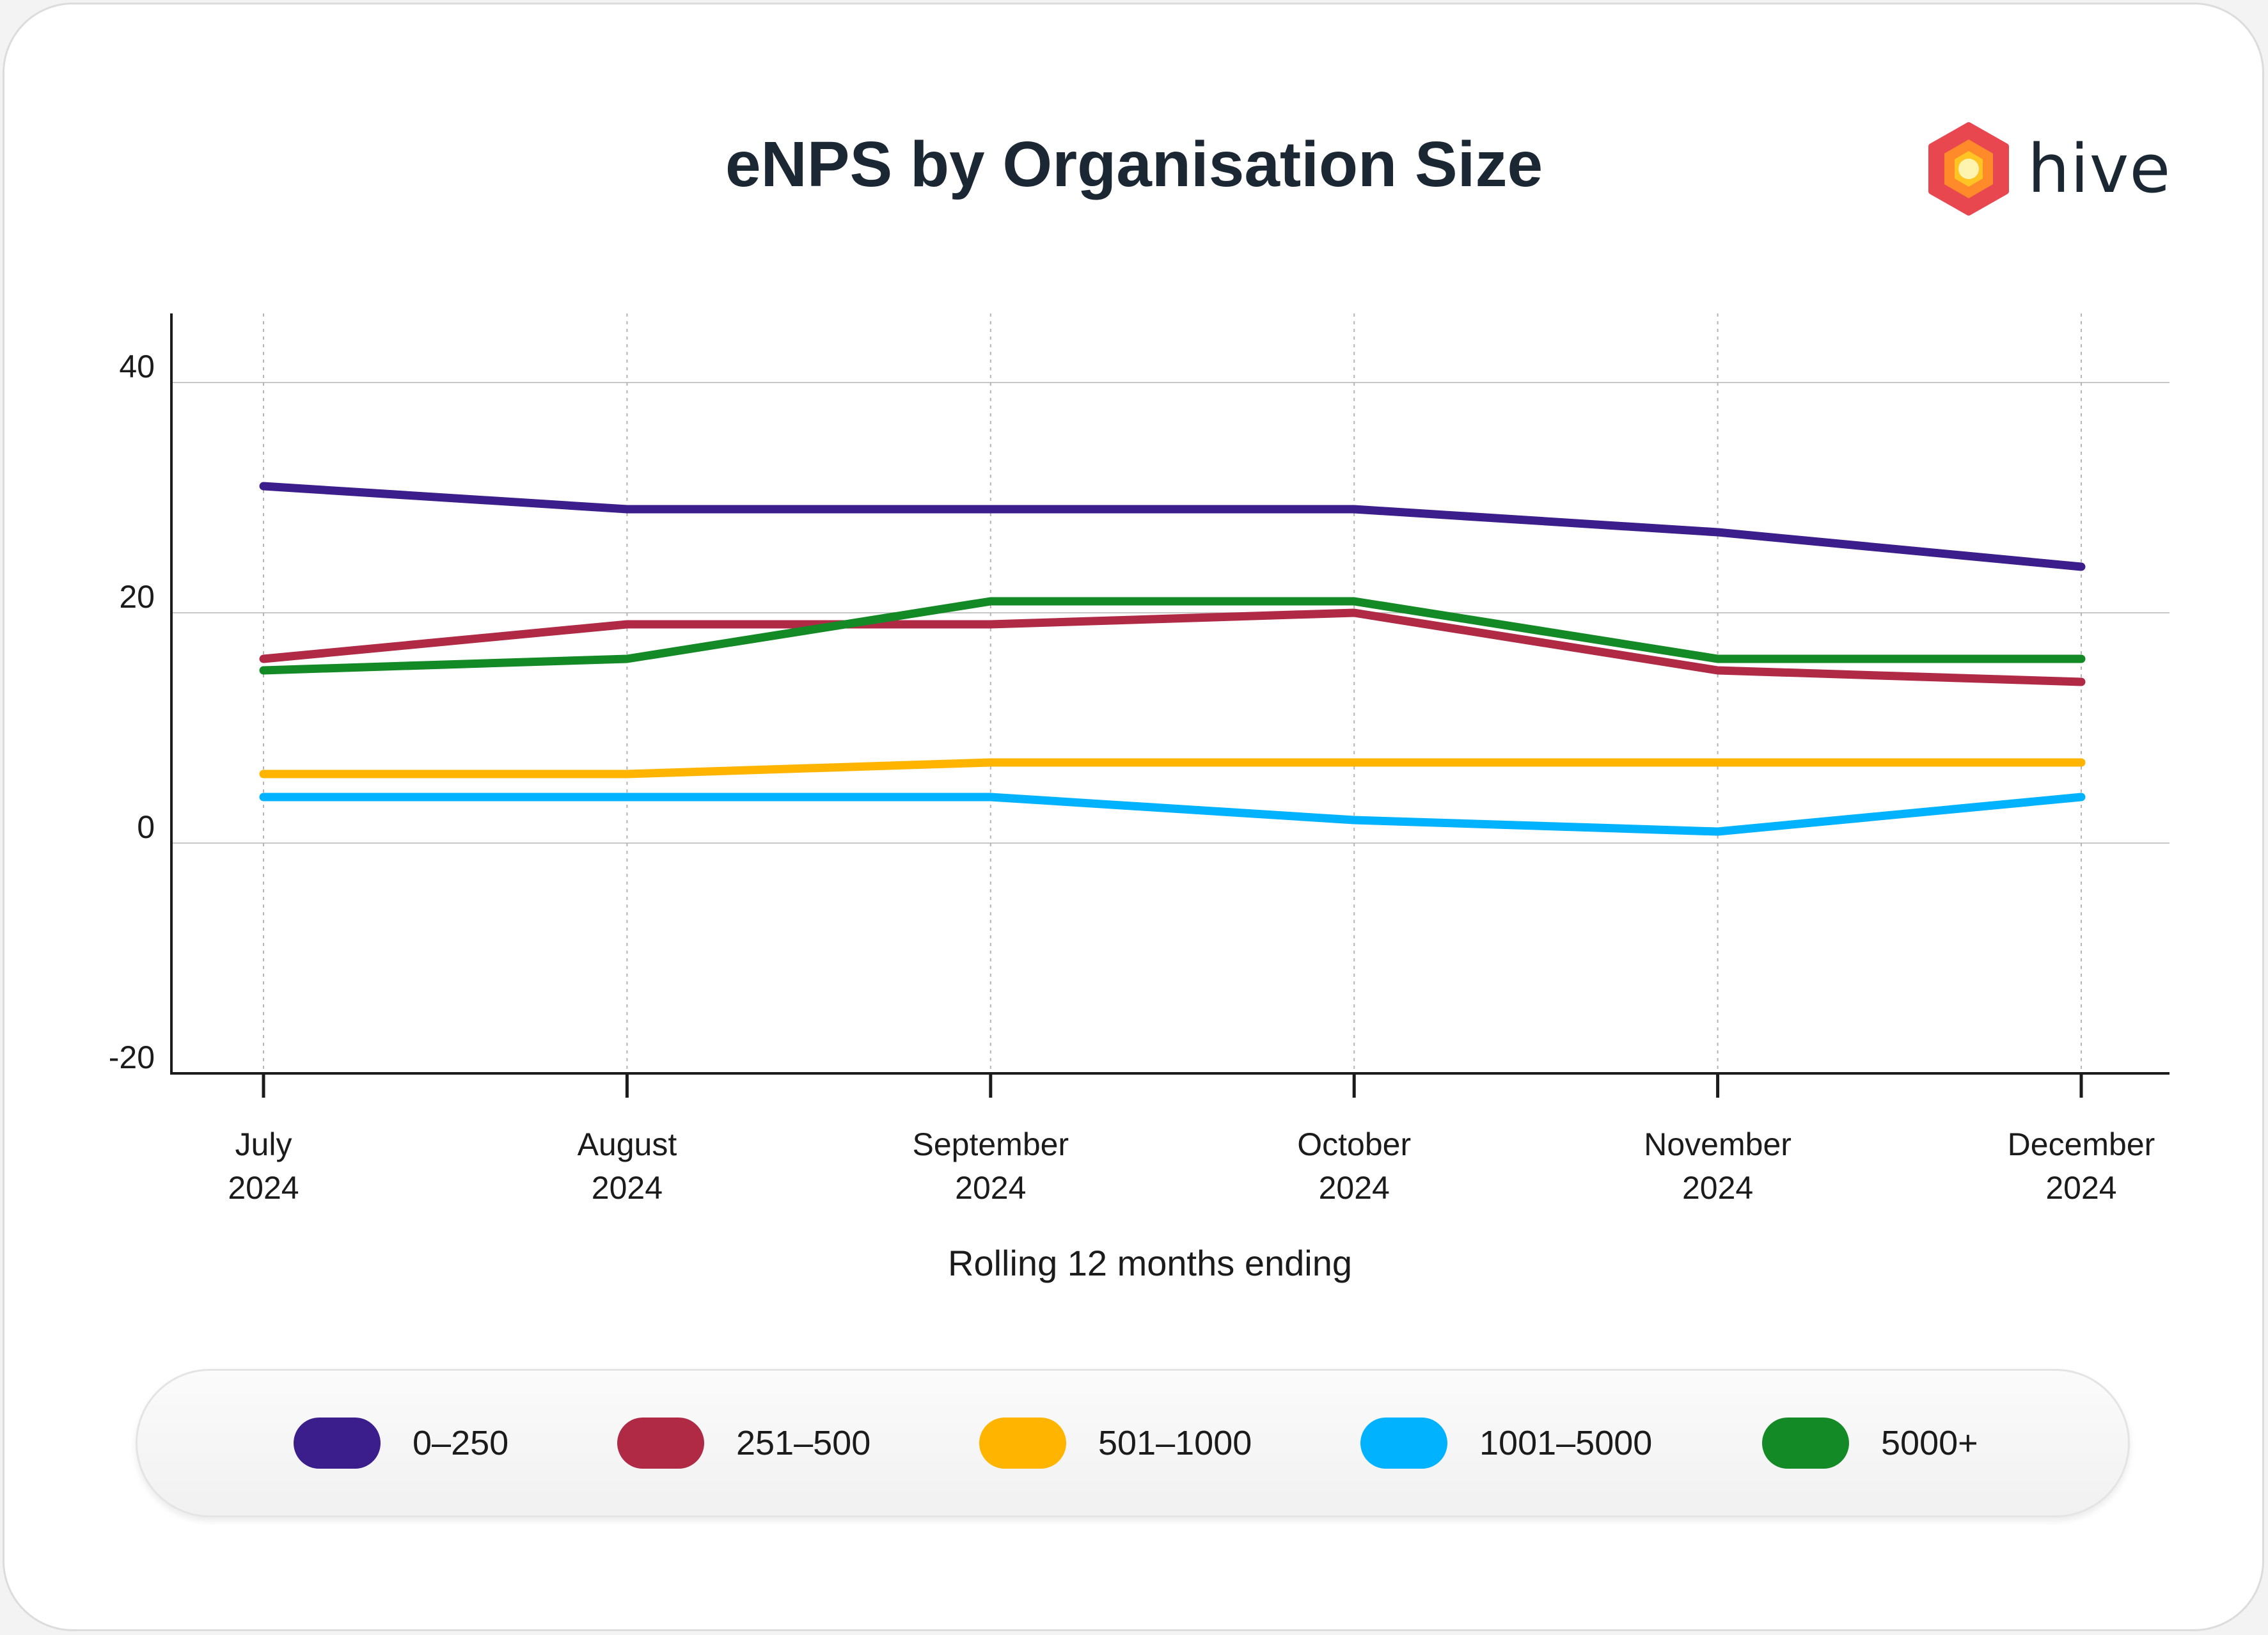 This screenshot has width=2268, height=1635. I want to click on chart-title: eNPS by Organisation Size, so click(1134, 164).